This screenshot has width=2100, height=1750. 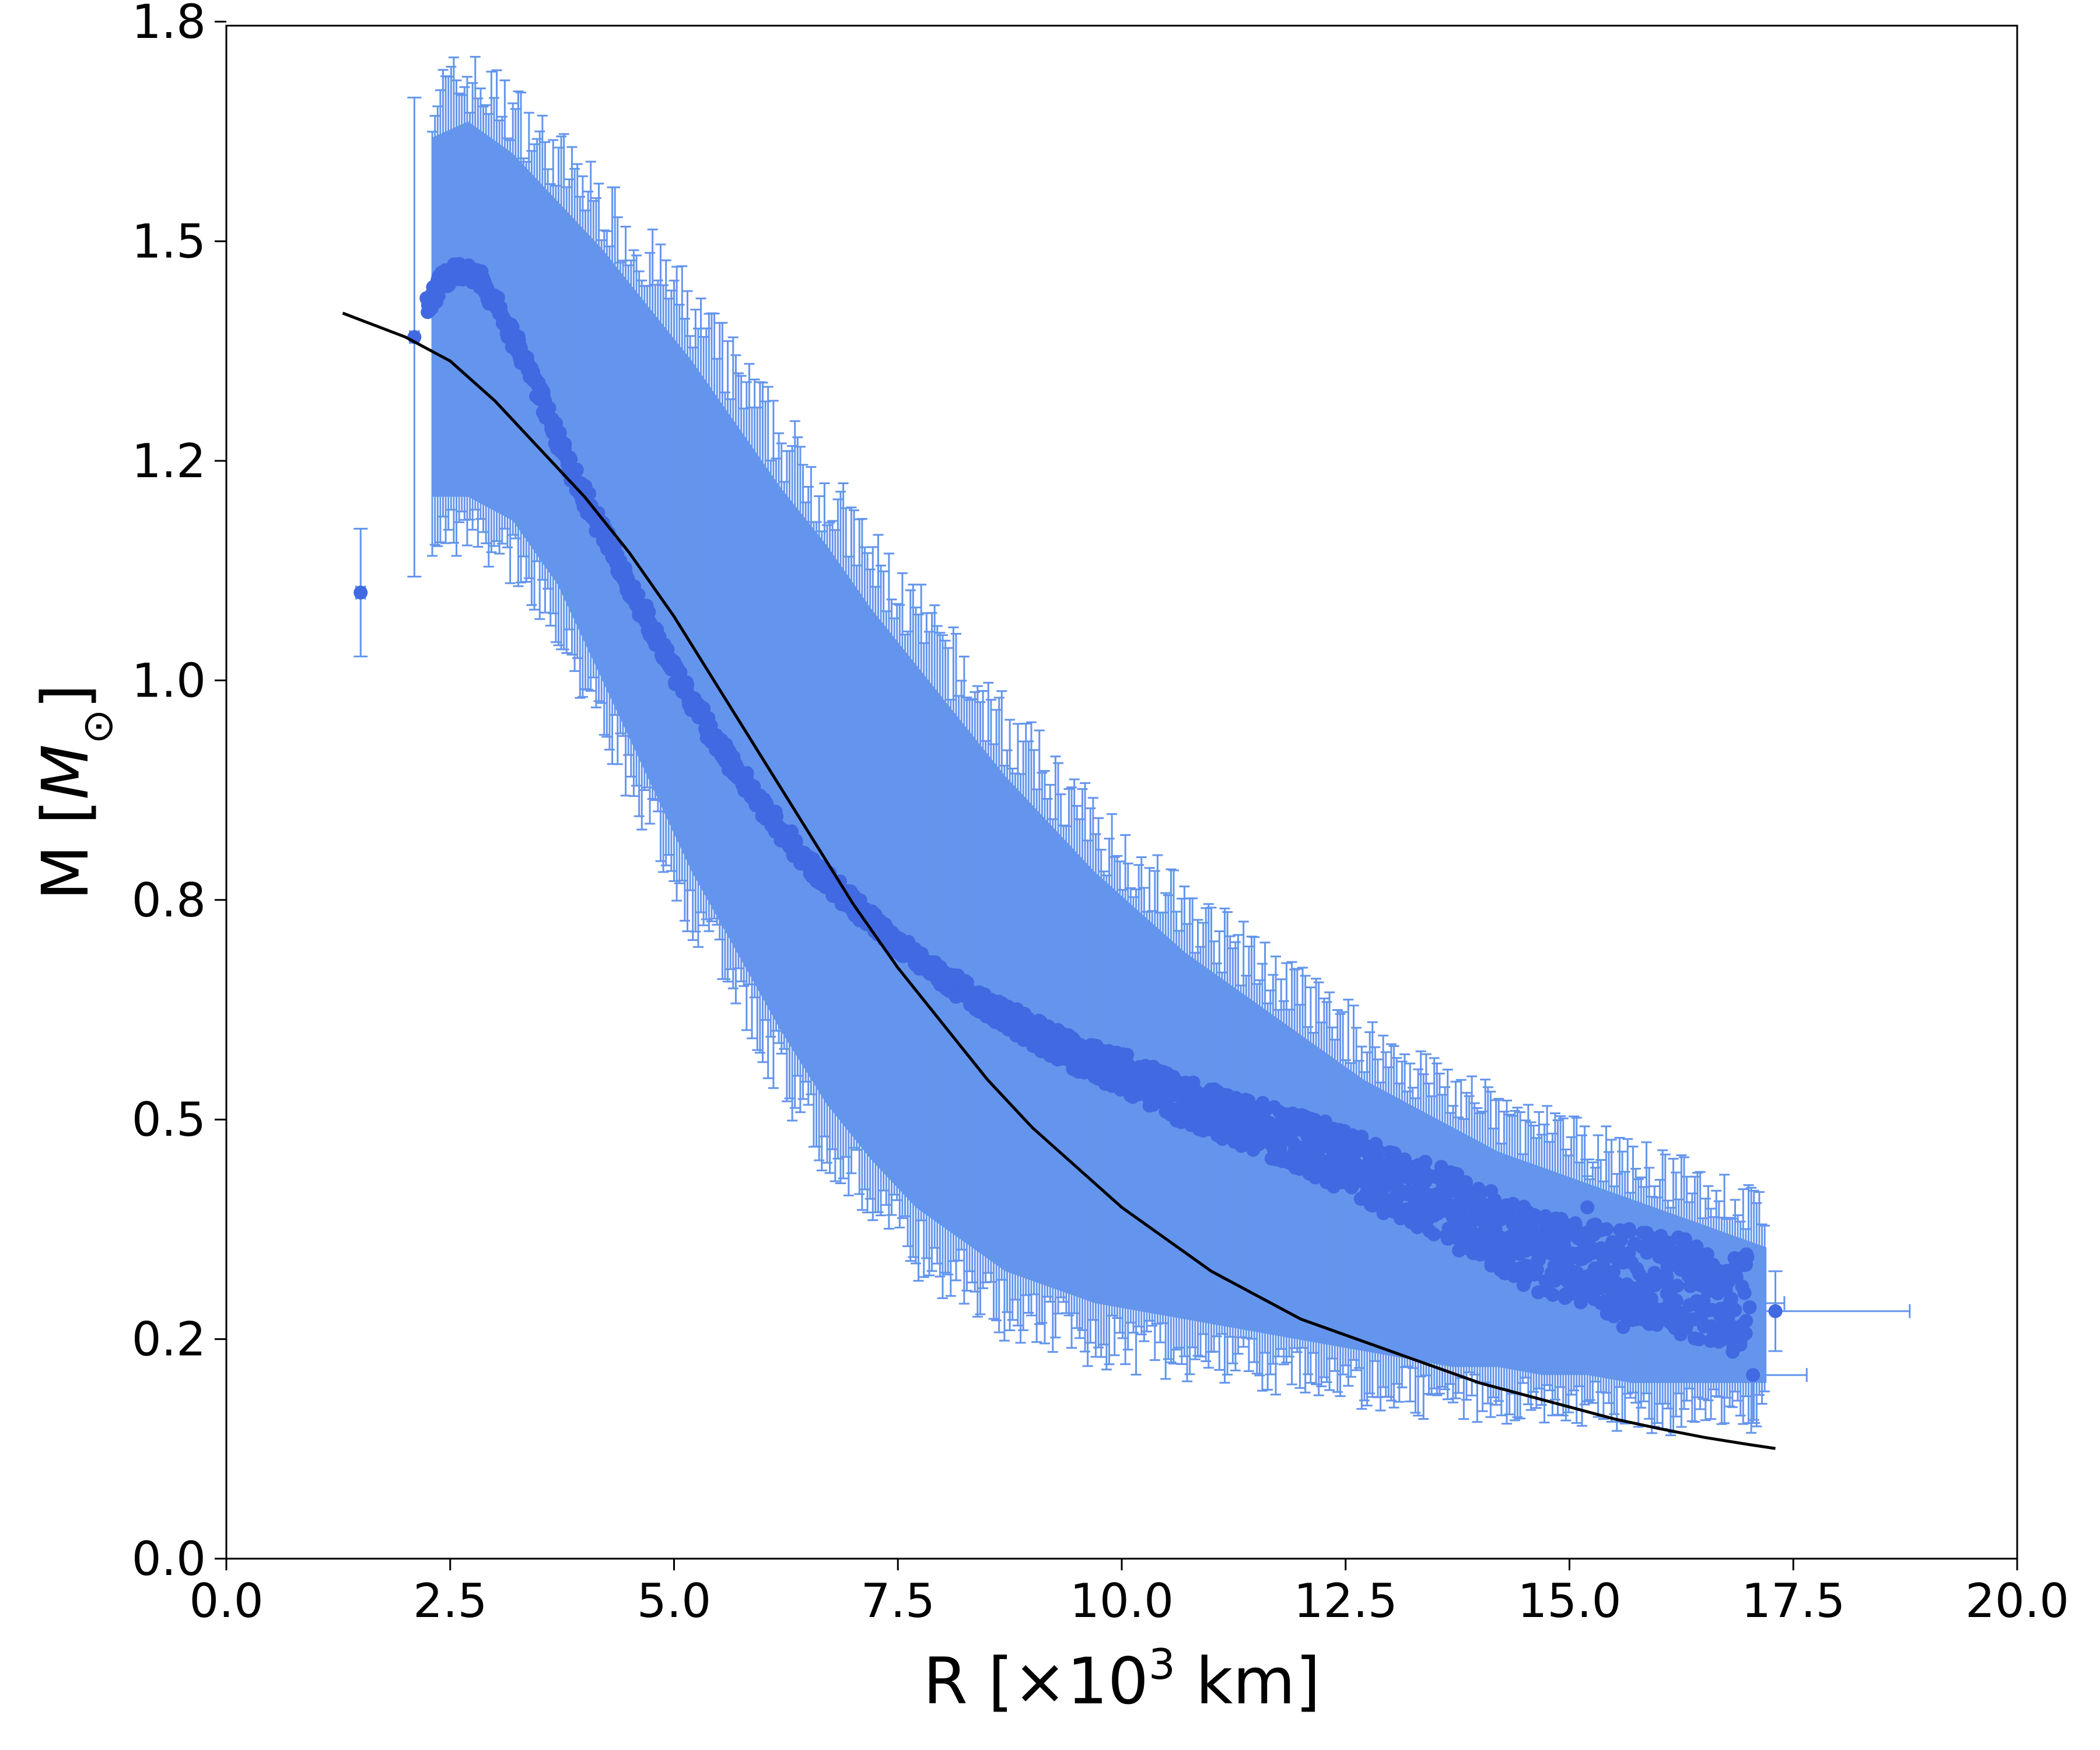 What do you see at coordinates (169, 1120) in the screenshot?
I see `y-tick-label: 0.5` at bounding box center [169, 1120].